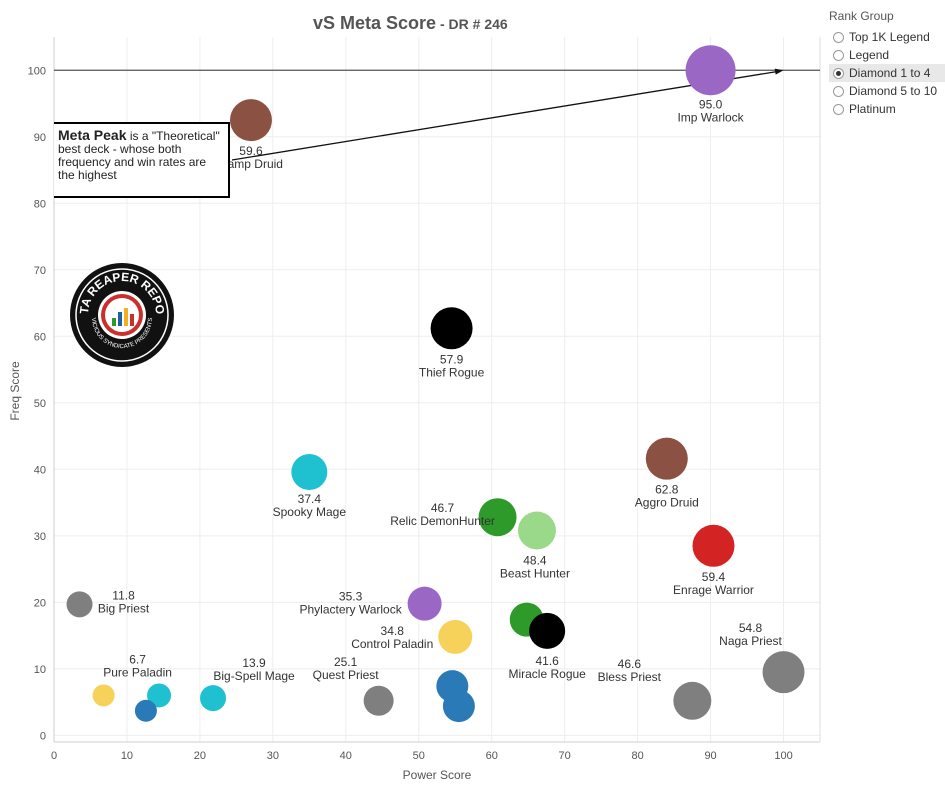 This screenshot has height=792, width=945. I want to click on point-imp-warlock, so click(710, 70).